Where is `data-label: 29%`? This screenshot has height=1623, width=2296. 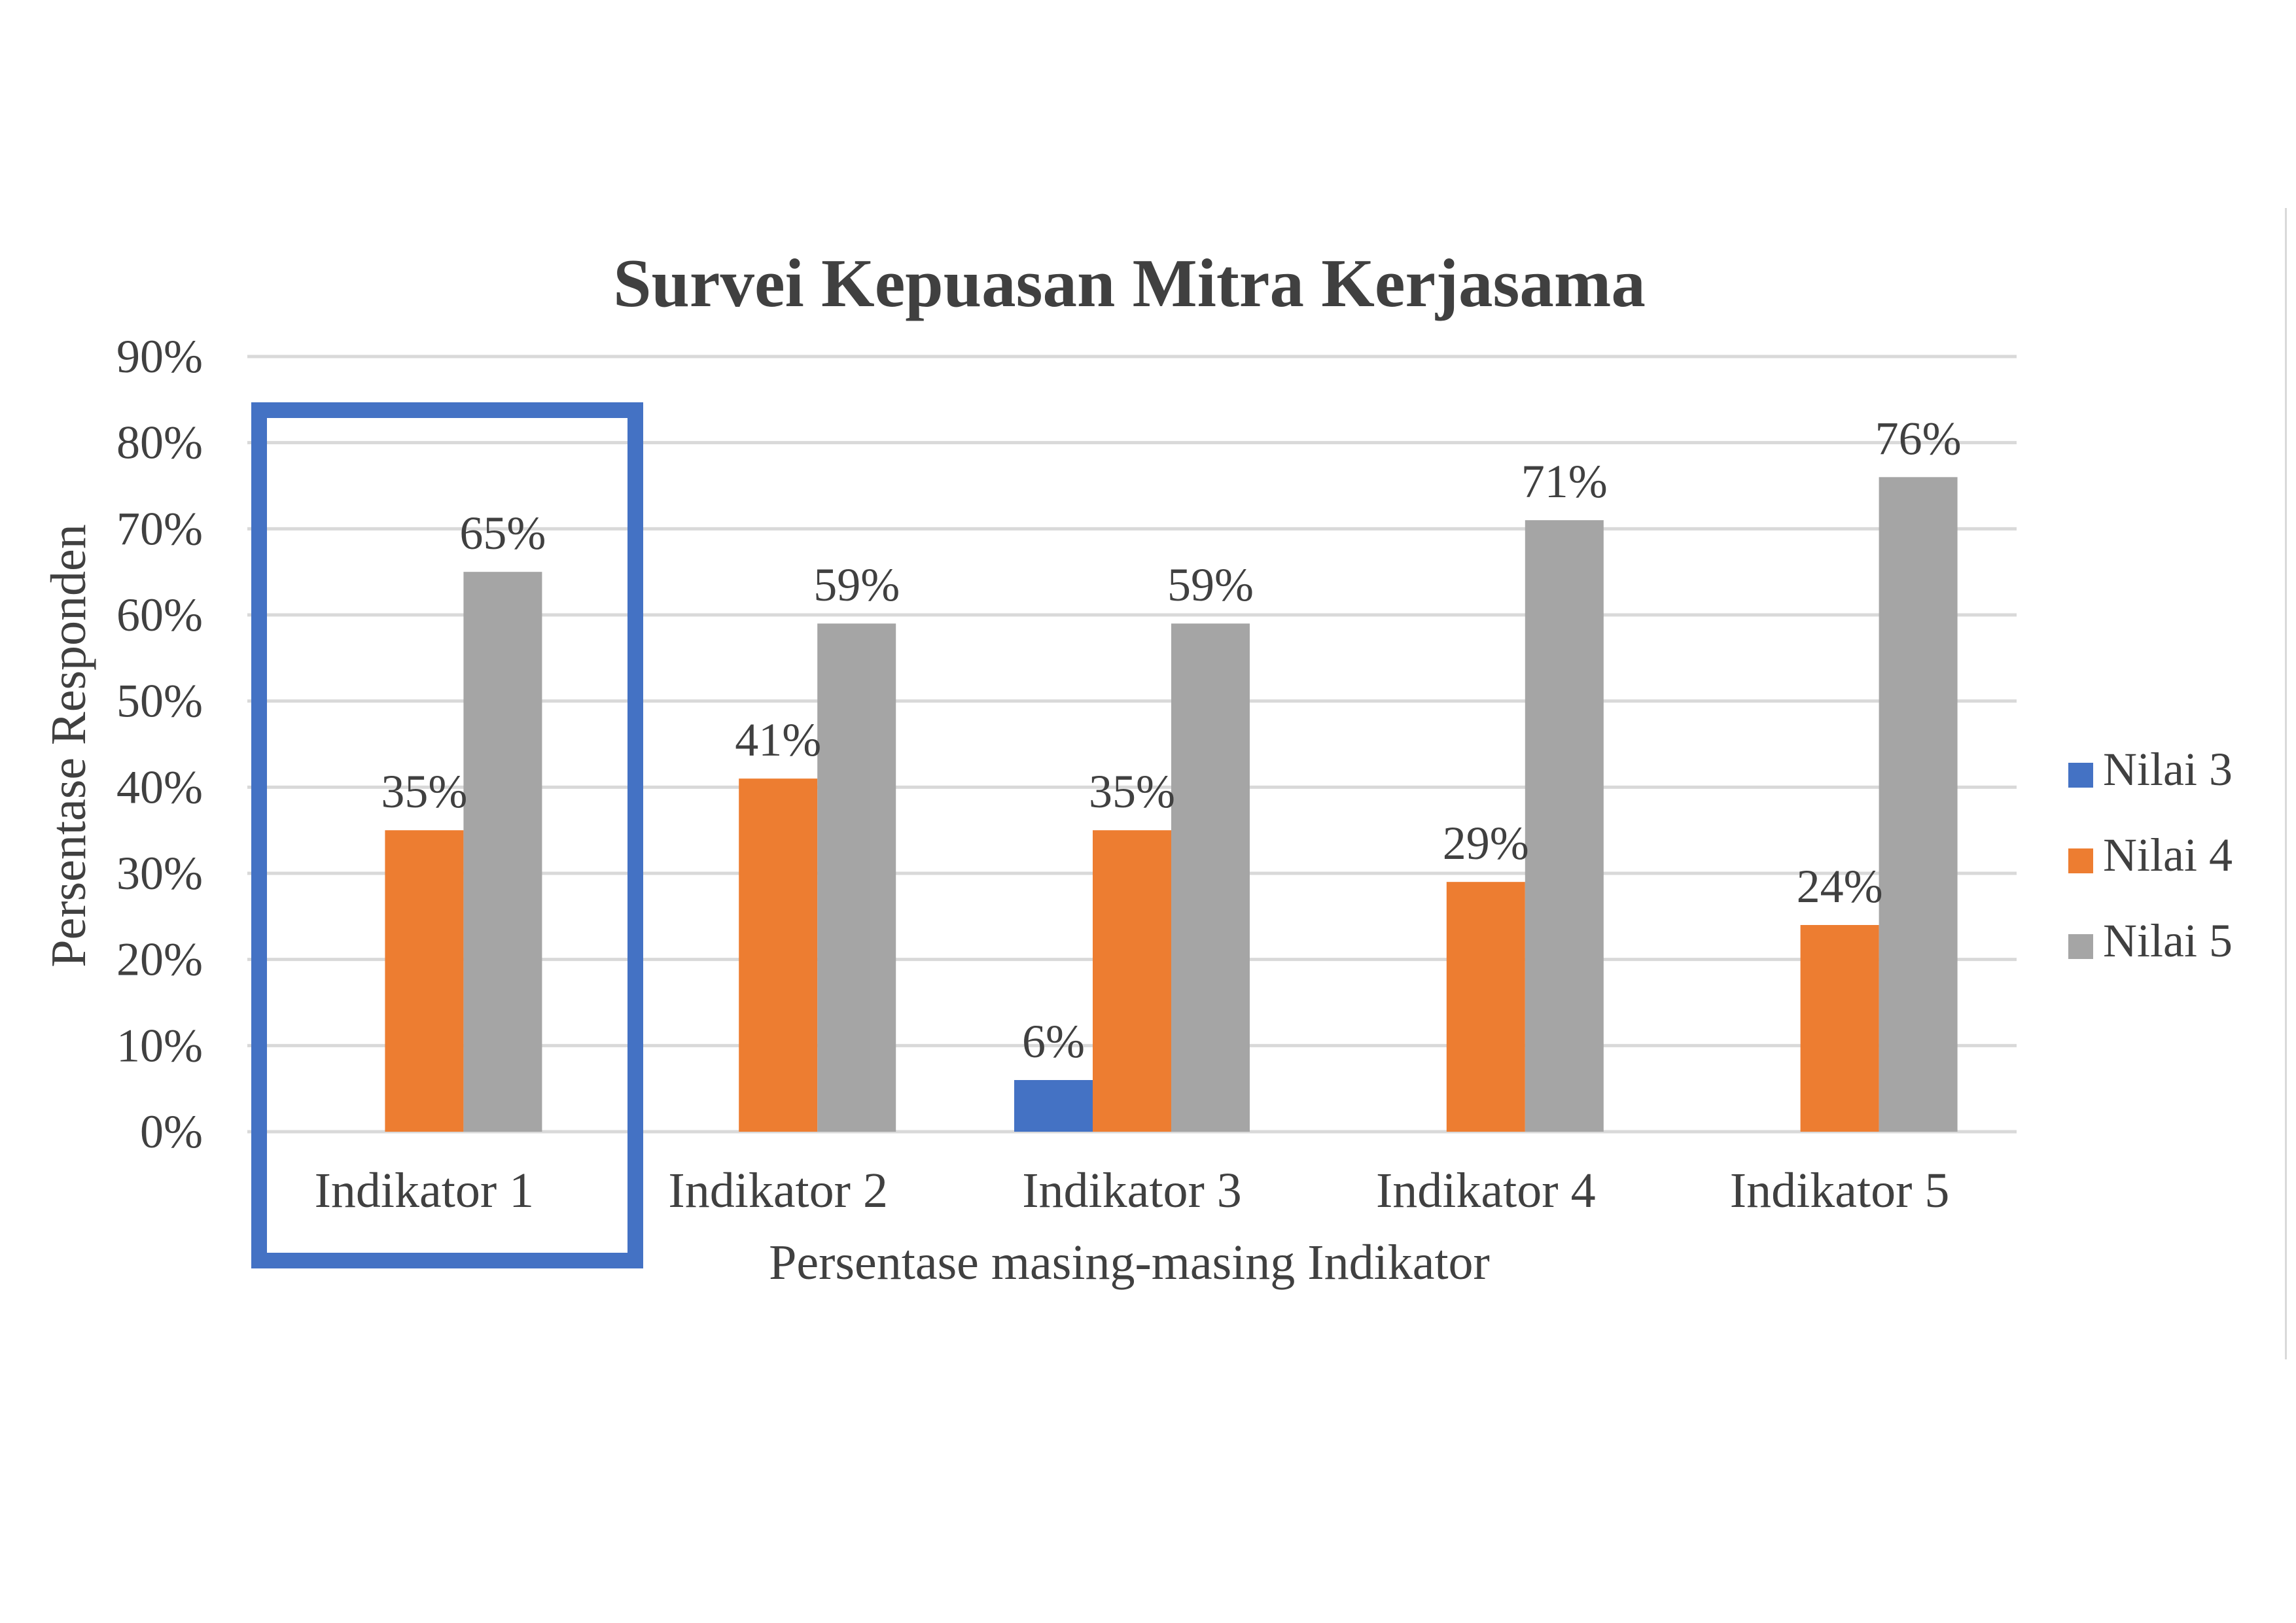
data-label: 29% is located at coordinates (1486, 843).